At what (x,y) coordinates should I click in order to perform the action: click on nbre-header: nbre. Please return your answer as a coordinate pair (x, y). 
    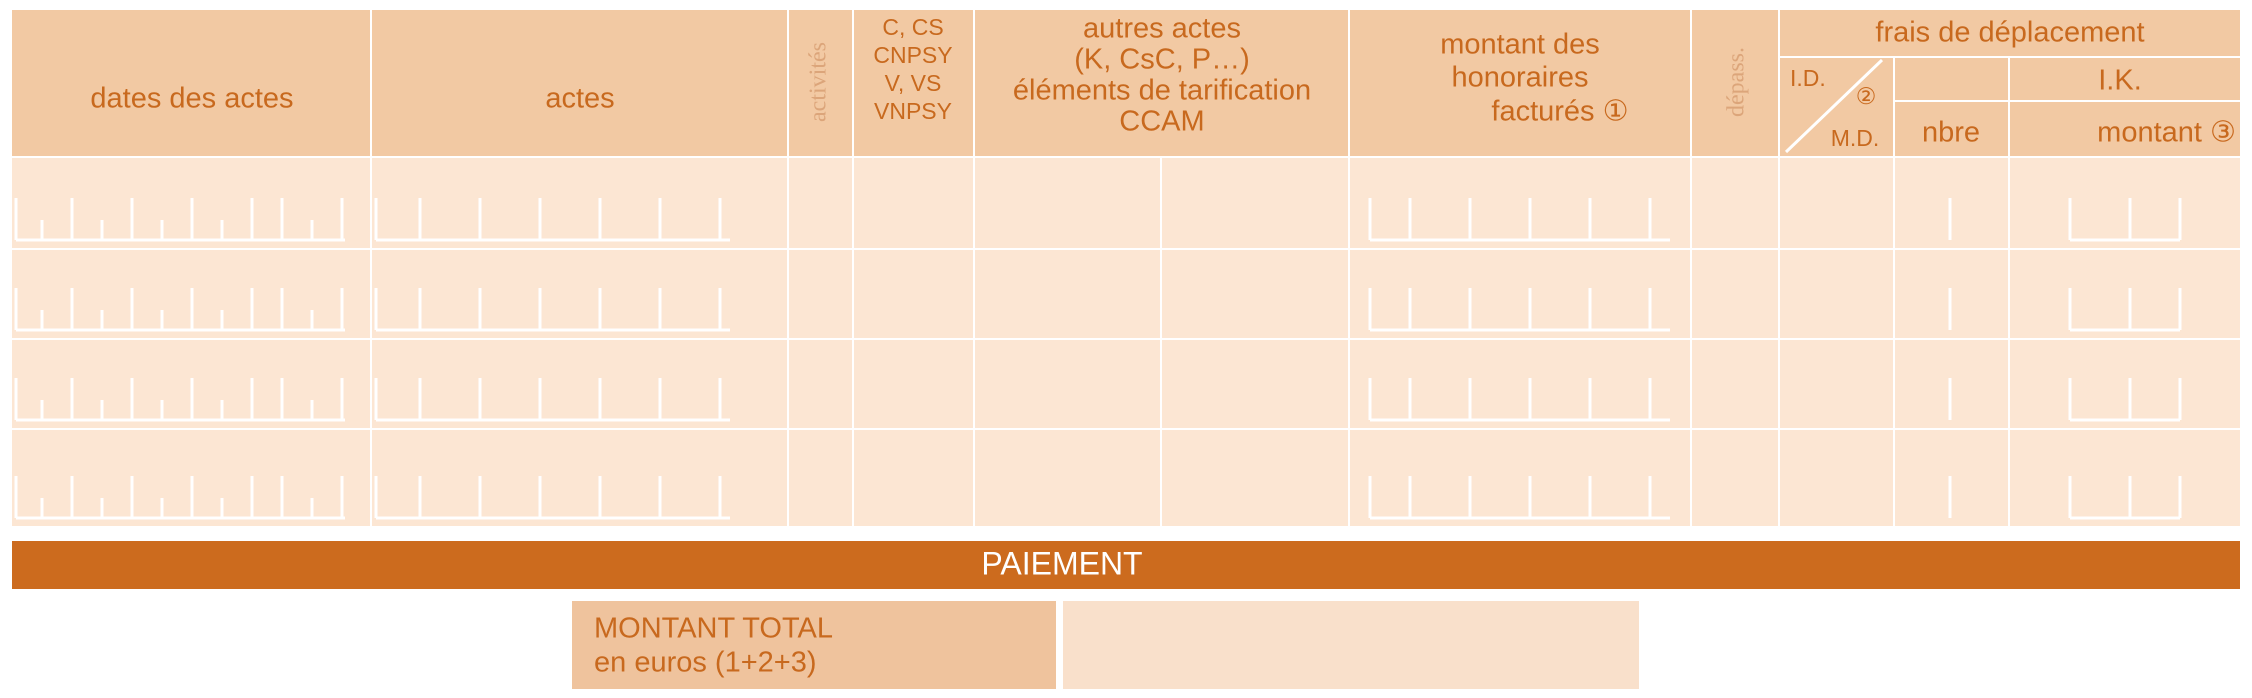
    Looking at the image, I should click on (1951, 133).